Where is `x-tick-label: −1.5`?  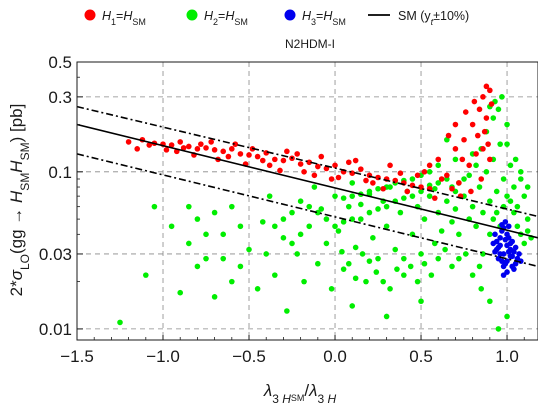
x-tick-label: −1.5 is located at coordinates (77, 356).